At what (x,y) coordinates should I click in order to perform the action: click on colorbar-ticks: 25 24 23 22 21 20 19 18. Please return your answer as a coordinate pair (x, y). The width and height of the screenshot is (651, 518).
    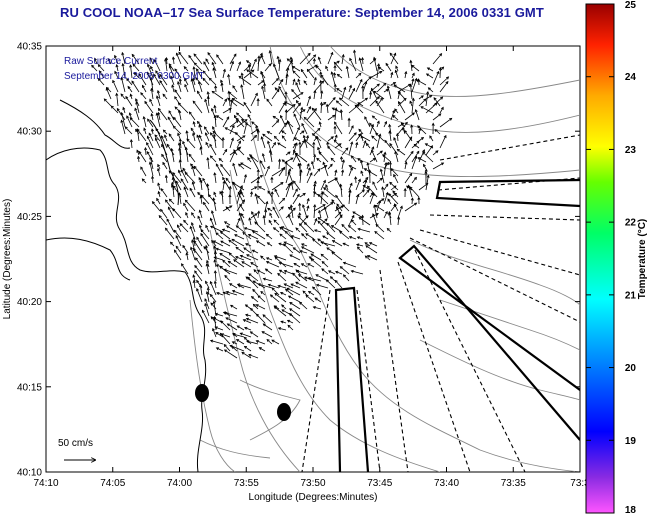
    Looking at the image, I should click on (611, 258).